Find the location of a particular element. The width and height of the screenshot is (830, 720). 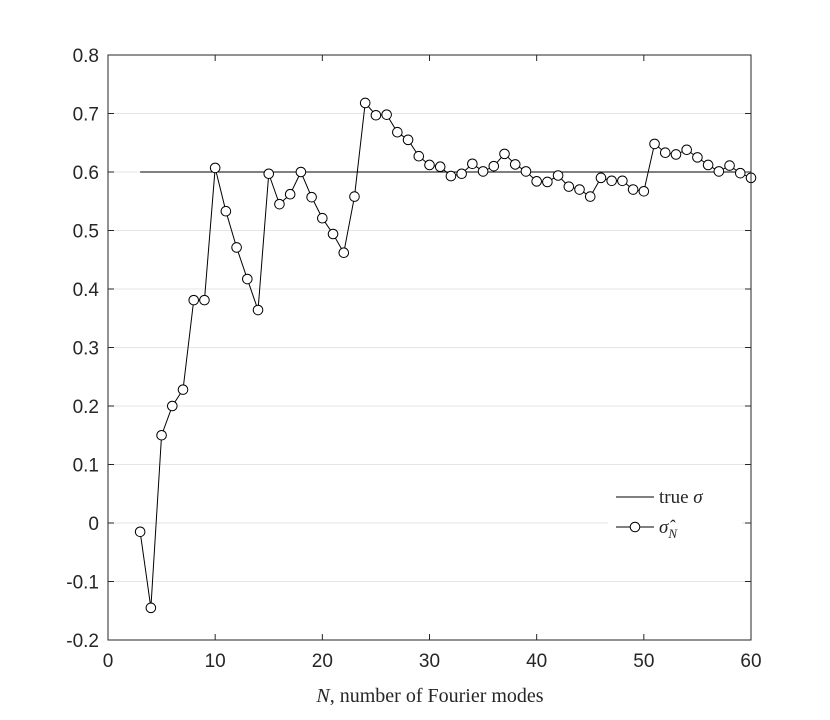

y-tick-label: 0.6 is located at coordinates (86, 173).